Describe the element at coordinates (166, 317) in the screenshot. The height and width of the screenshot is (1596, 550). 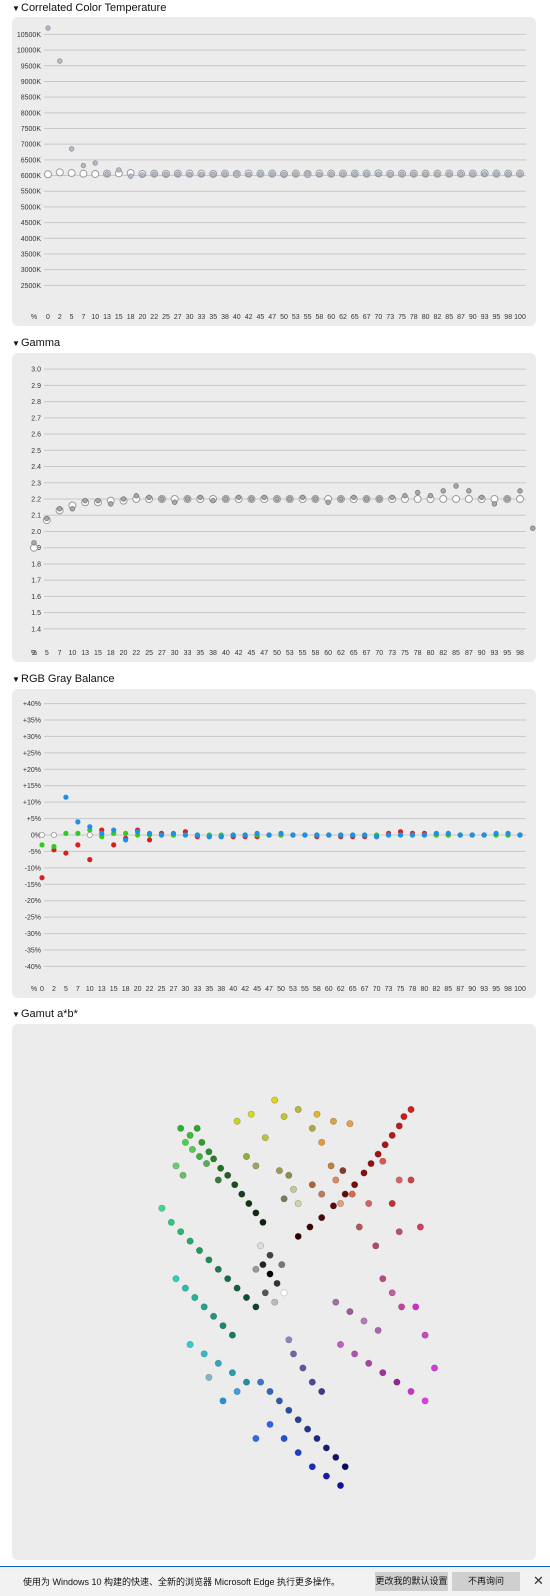
I see `x-tick-label: 25` at that location.